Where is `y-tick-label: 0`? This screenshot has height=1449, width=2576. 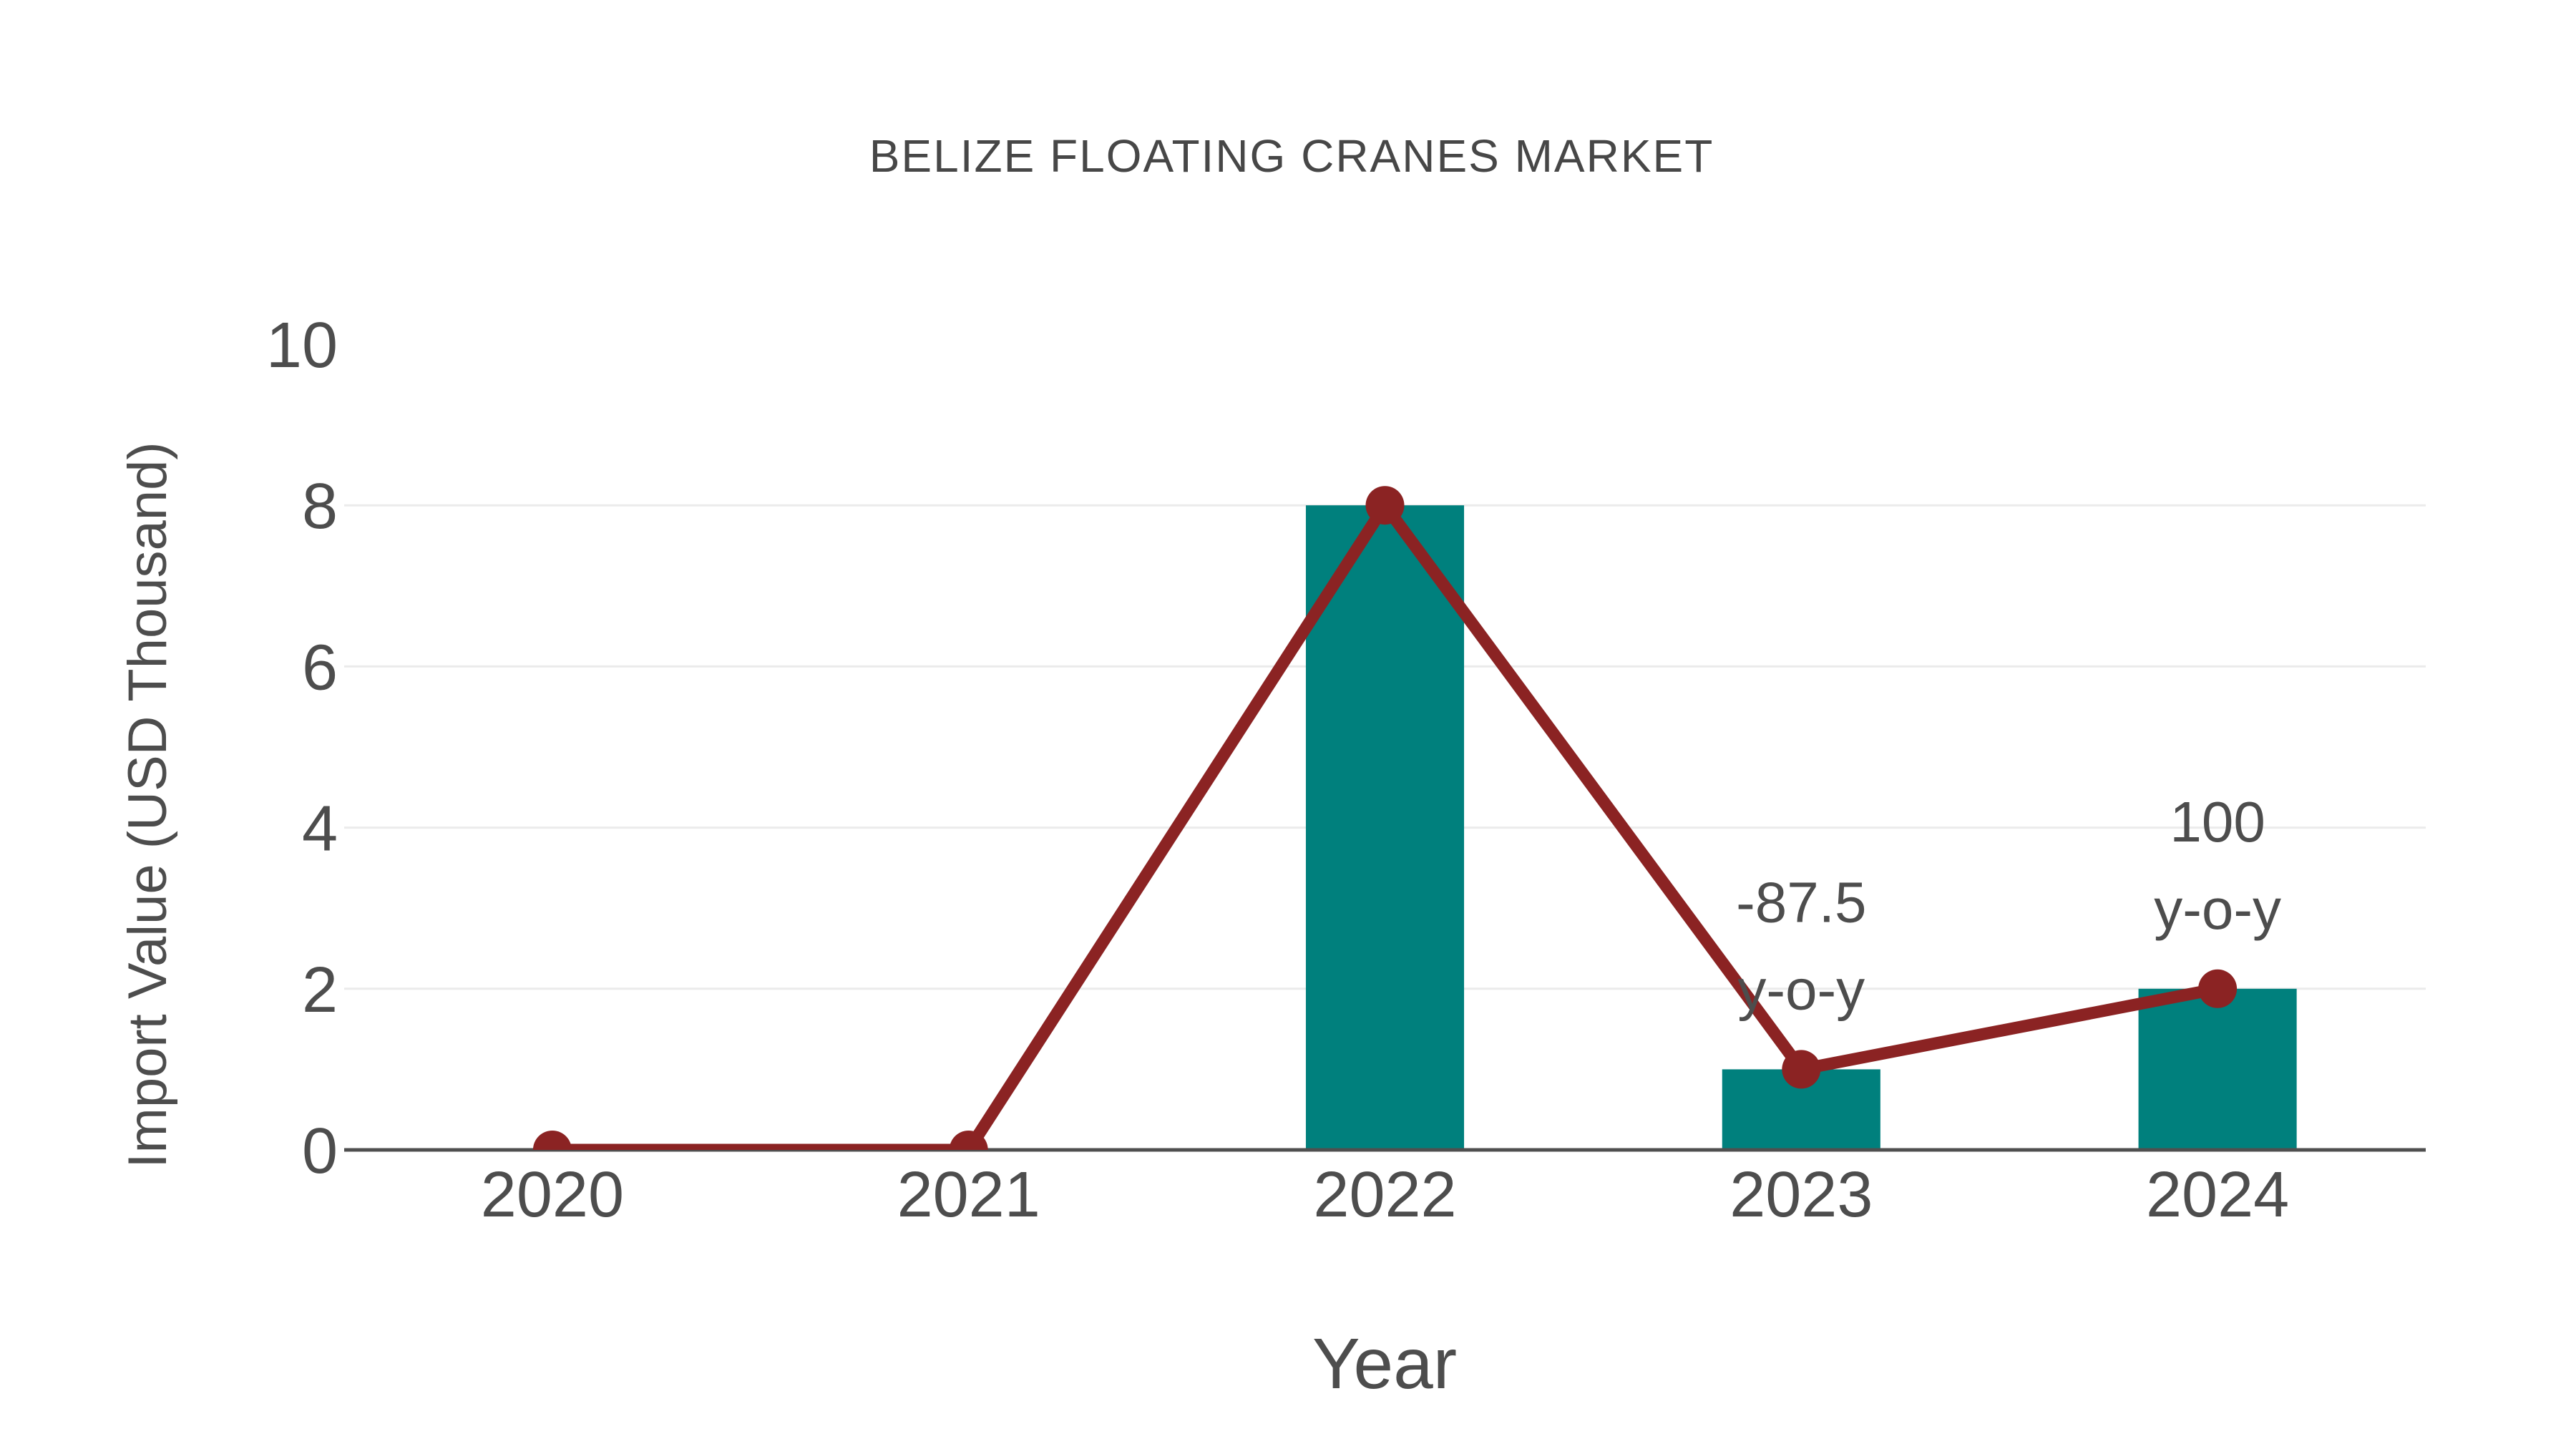
y-tick-label: 0 is located at coordinates (320, 1151).